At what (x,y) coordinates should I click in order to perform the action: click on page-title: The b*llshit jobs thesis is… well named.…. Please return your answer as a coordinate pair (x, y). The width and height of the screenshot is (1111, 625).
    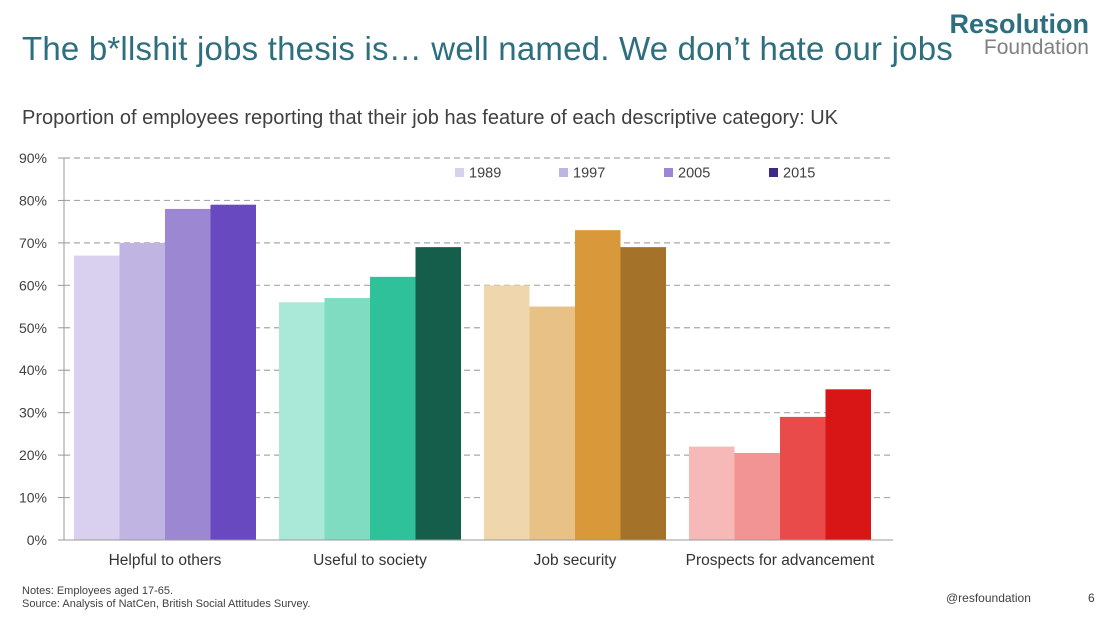
    Looking at the image, I should click on (487, 48).